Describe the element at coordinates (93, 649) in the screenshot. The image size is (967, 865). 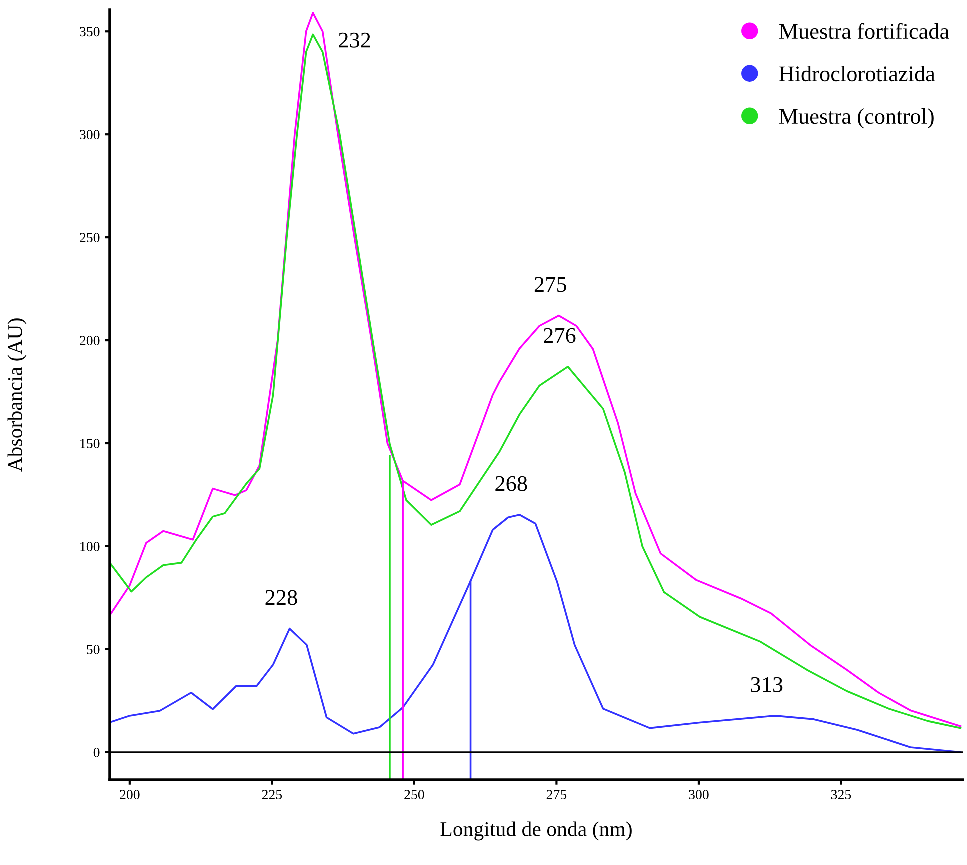
I see `y-tick-label: 50` at that location.